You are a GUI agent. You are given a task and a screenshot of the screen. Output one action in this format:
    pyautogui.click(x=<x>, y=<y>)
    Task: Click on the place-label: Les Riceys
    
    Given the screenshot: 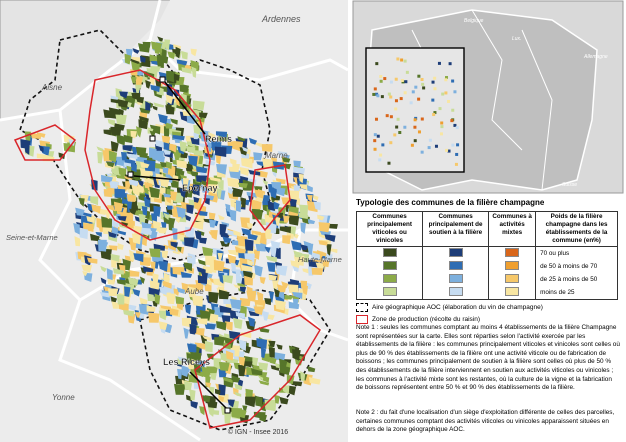 What is the action you would take?
    pyautogui.click(x=186, y=362)
    